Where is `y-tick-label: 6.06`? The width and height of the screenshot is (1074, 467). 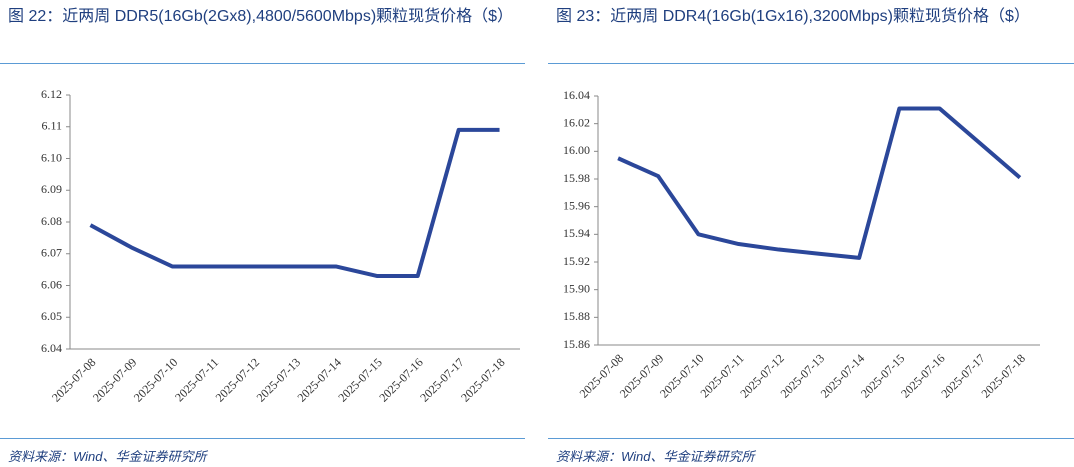 y-tick-label: 6.06 is located at coordinates (51, 284).